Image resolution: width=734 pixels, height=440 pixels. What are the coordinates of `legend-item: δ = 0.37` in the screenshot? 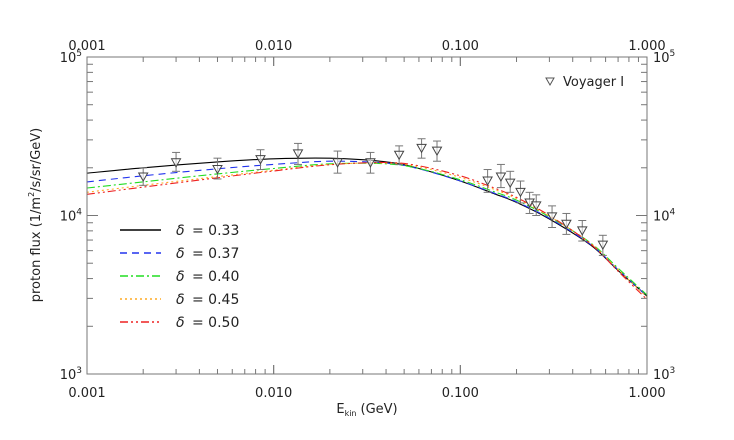 It's located at (179, 254).